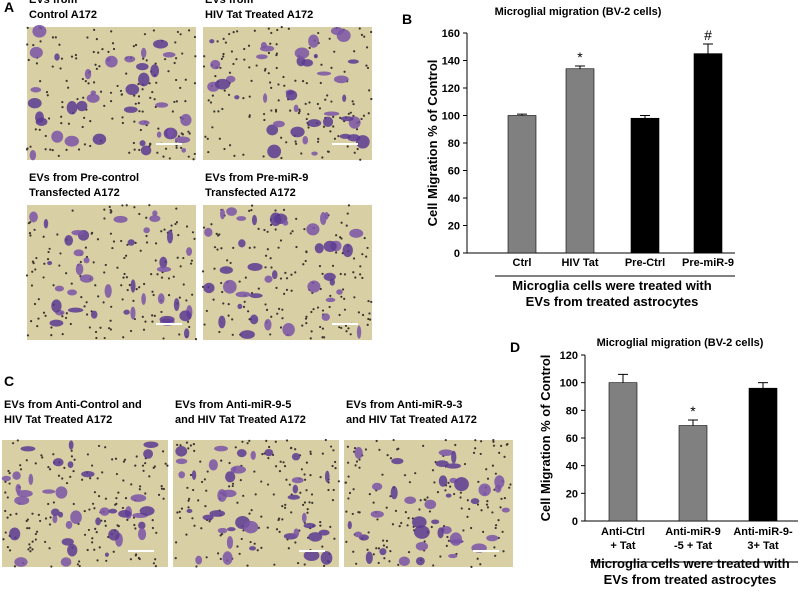 Image resolution: width=800 pixels, height=597 pixels. I want to click on image-caption: and HIV Tat Treated A172, so click(240, 420).